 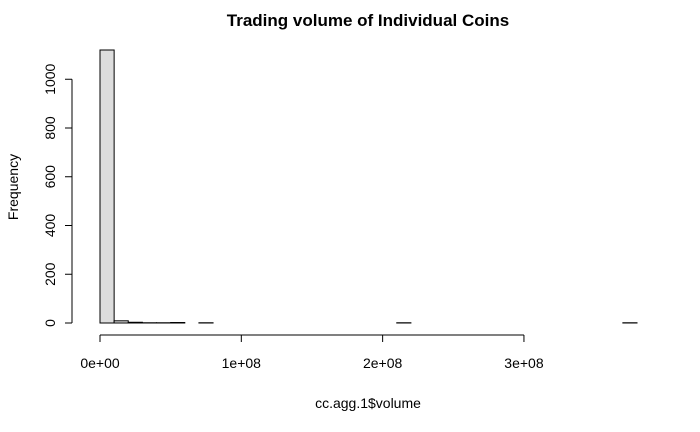 What do you see at coordinates (368, 20) in the screenshot?
I see `chart-title: Trading volume of Individual Coins` at bounding box center [368, 20].